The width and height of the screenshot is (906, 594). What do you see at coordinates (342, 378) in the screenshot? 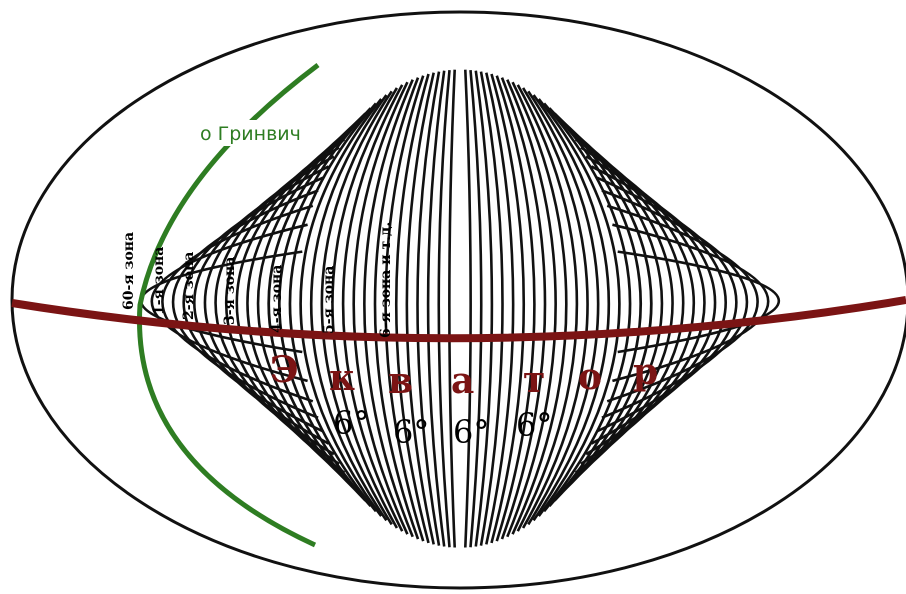
I see `equator-letter-2: к` at bounding box center [342, 378].